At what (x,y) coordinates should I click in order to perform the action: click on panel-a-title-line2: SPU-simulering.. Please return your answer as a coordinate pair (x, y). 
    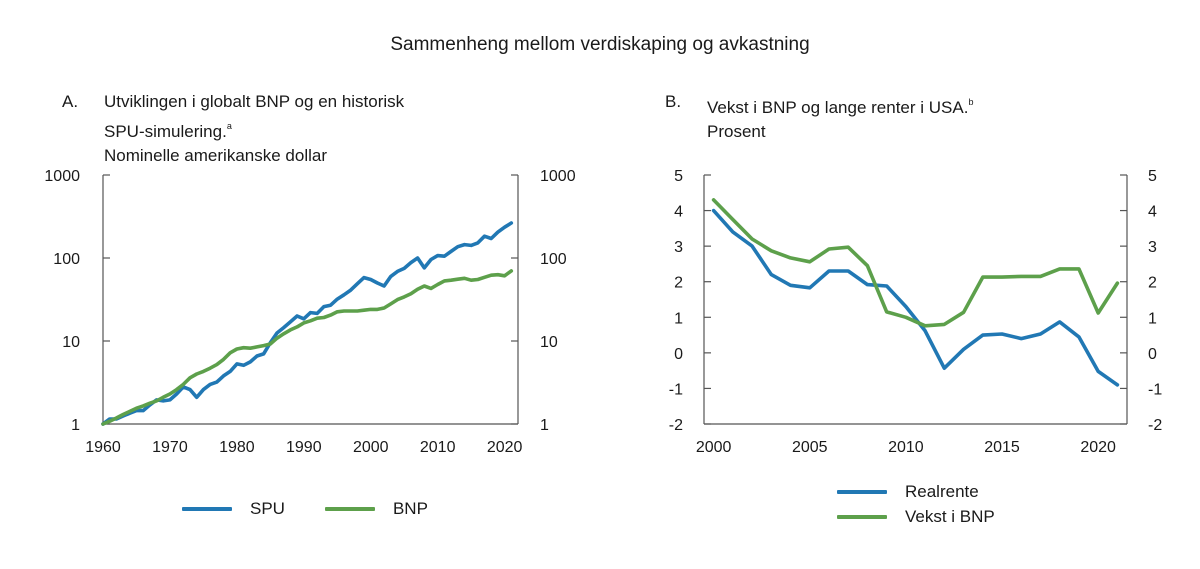
    Looking at the image, I should click on (165, 131).